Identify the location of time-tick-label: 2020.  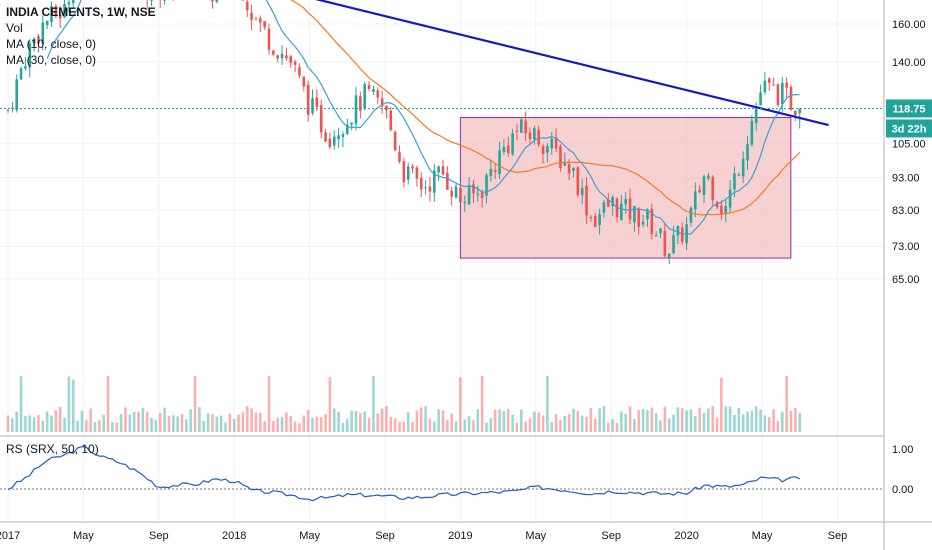
(686, 536).